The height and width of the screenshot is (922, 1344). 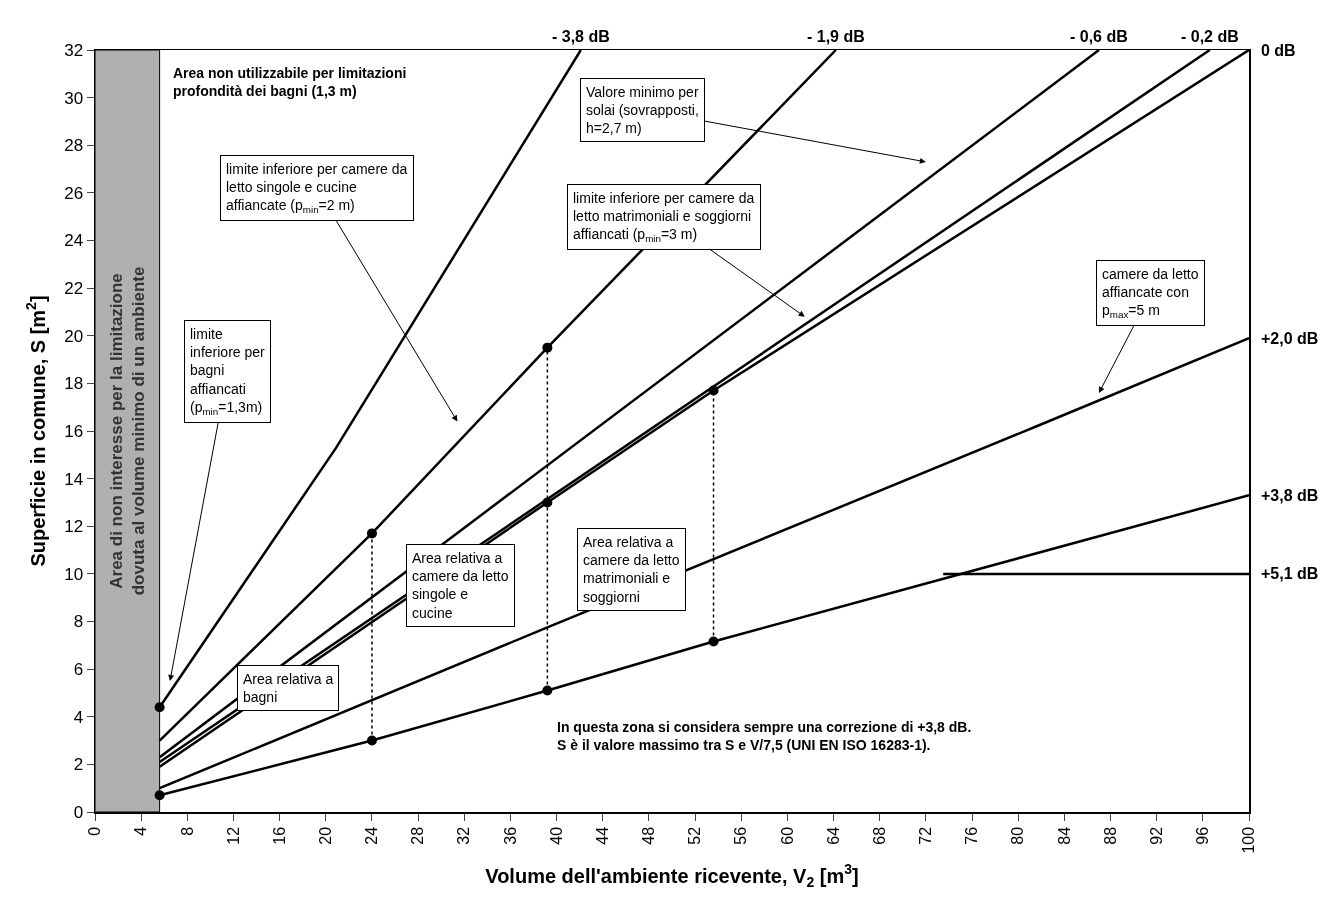 What do you see at coordinates (1210, 36) in the screenshot?
I see `series-label: - 0,2 dB` at bounding box center [1210, 36].